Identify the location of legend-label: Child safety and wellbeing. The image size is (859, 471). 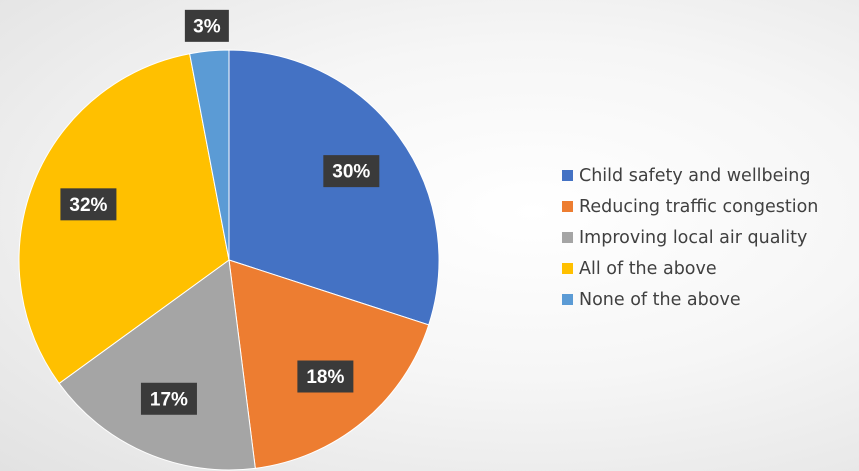
(695, 175).